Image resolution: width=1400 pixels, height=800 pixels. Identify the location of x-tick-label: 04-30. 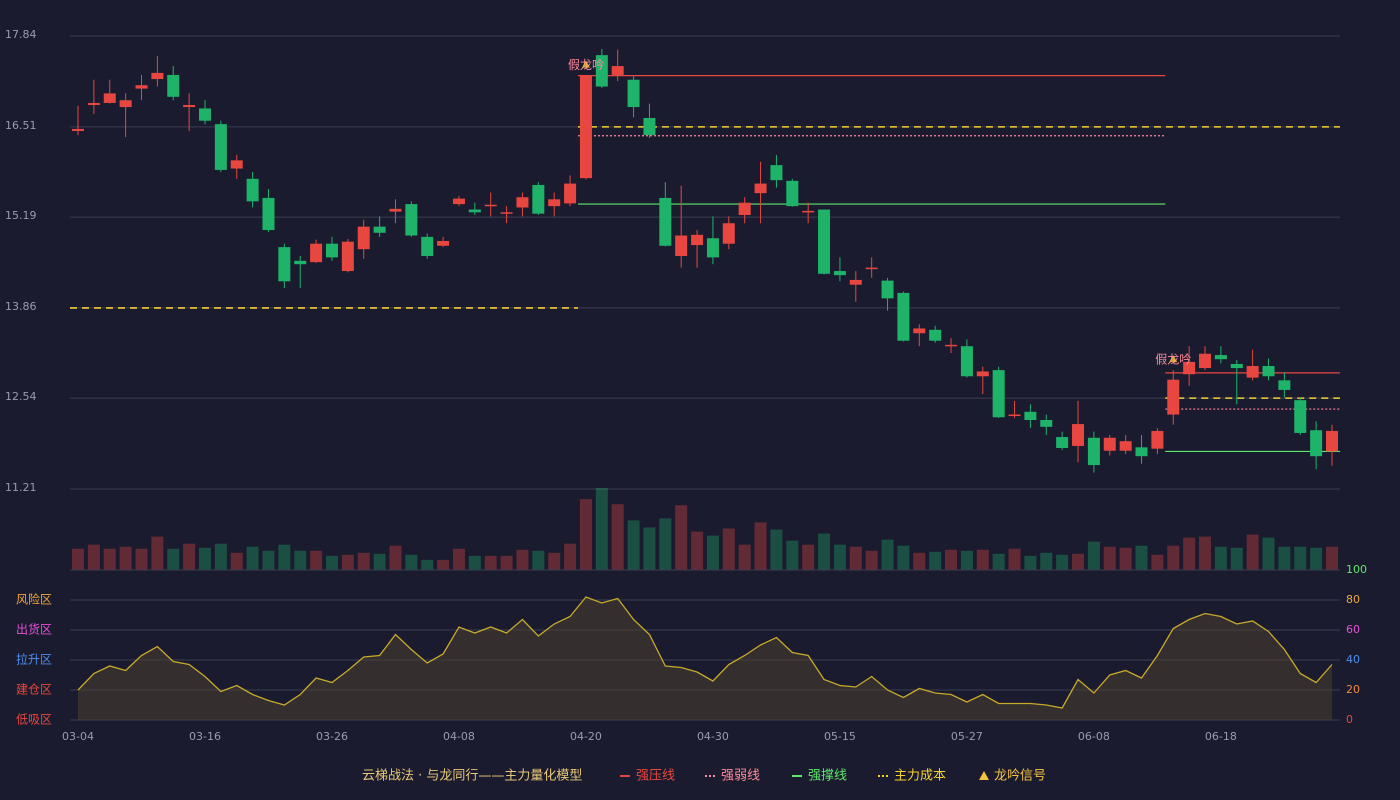
(713, 736).